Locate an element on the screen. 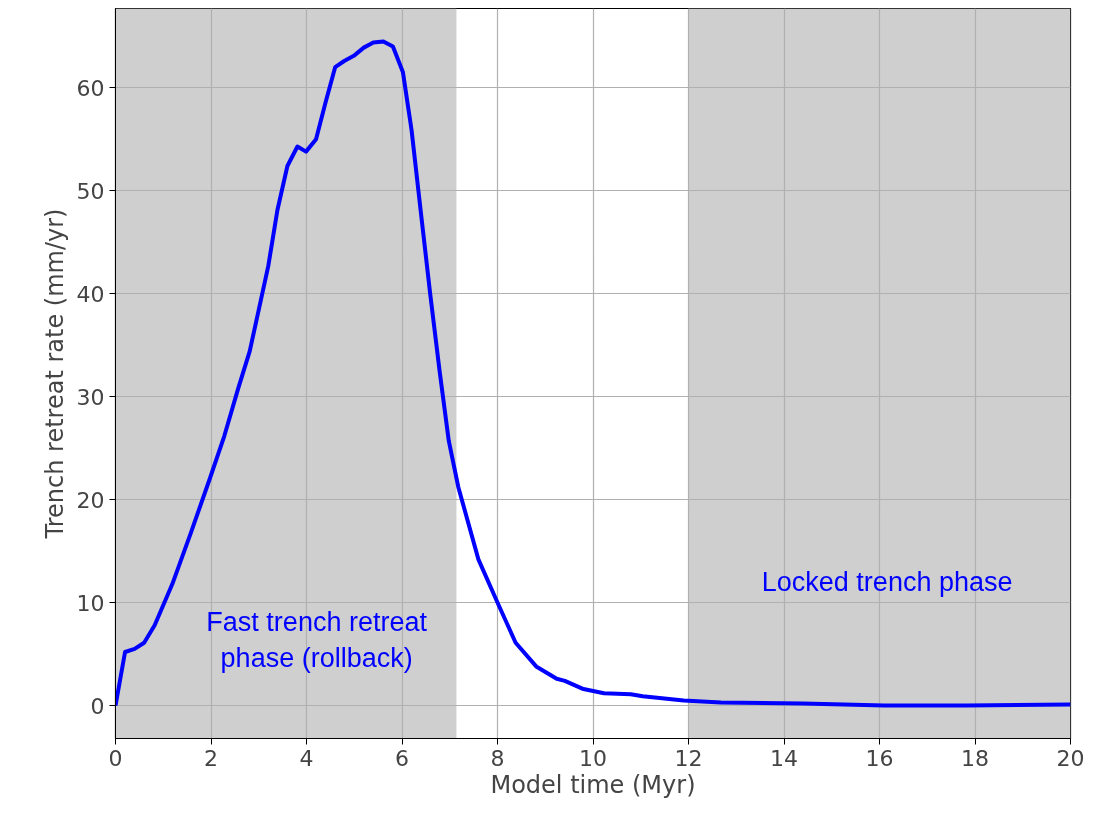 This screenshot has height=832, width=1115. y-tick-label: 10 is located at coordinates (90, 603).